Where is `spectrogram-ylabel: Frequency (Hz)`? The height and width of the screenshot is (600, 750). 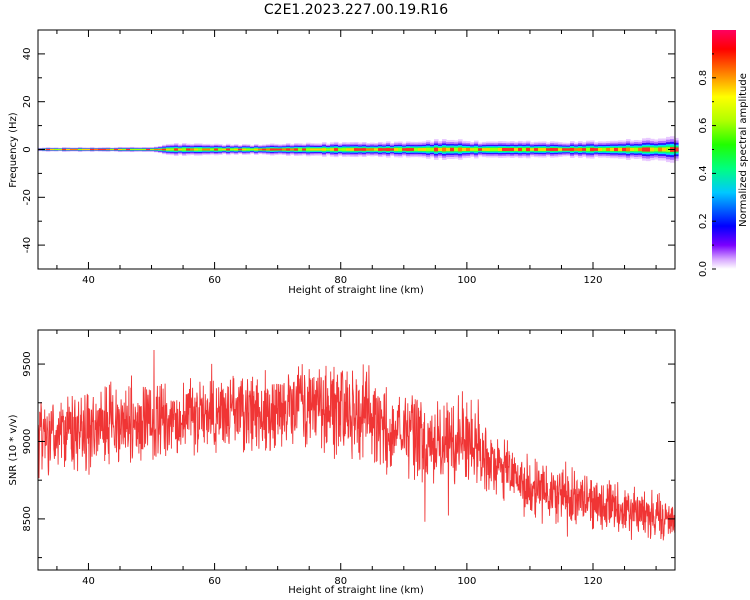 spectrogram-ylabel: Frequency (Hz) is located at coordinates (13, 150).